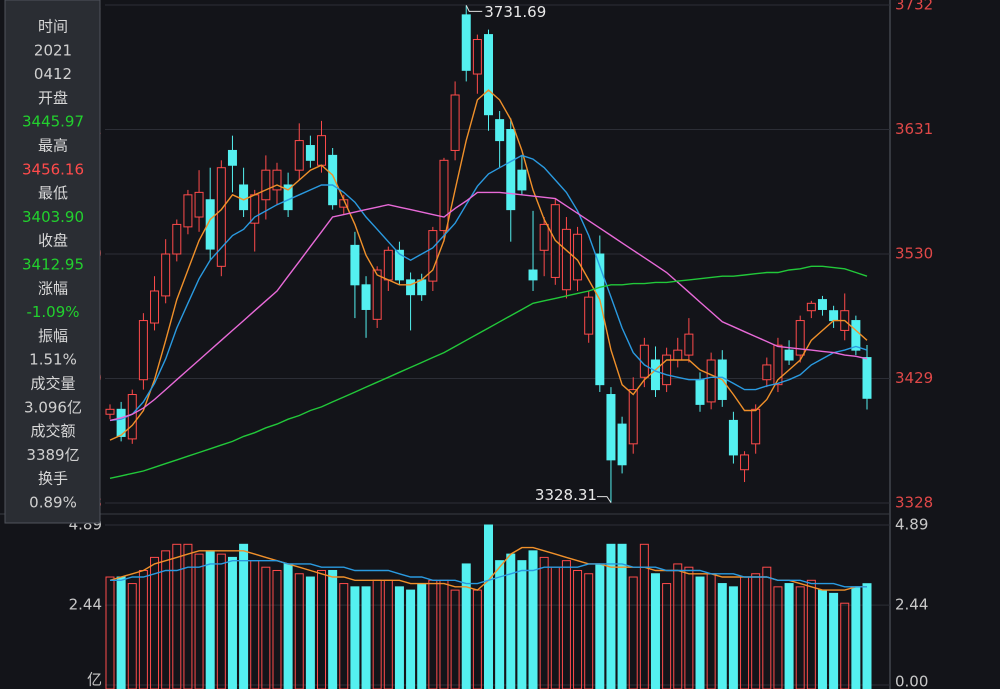  I want to click on info-value: 0.89%, so click(53, 503).